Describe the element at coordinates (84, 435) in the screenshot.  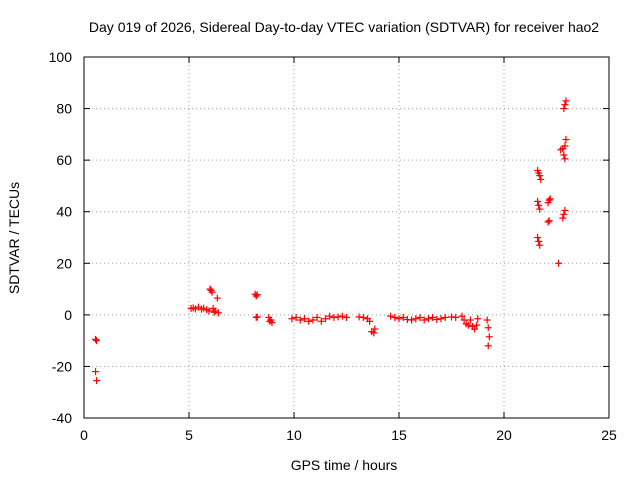
I see `x-tick-label: 0` at that location.